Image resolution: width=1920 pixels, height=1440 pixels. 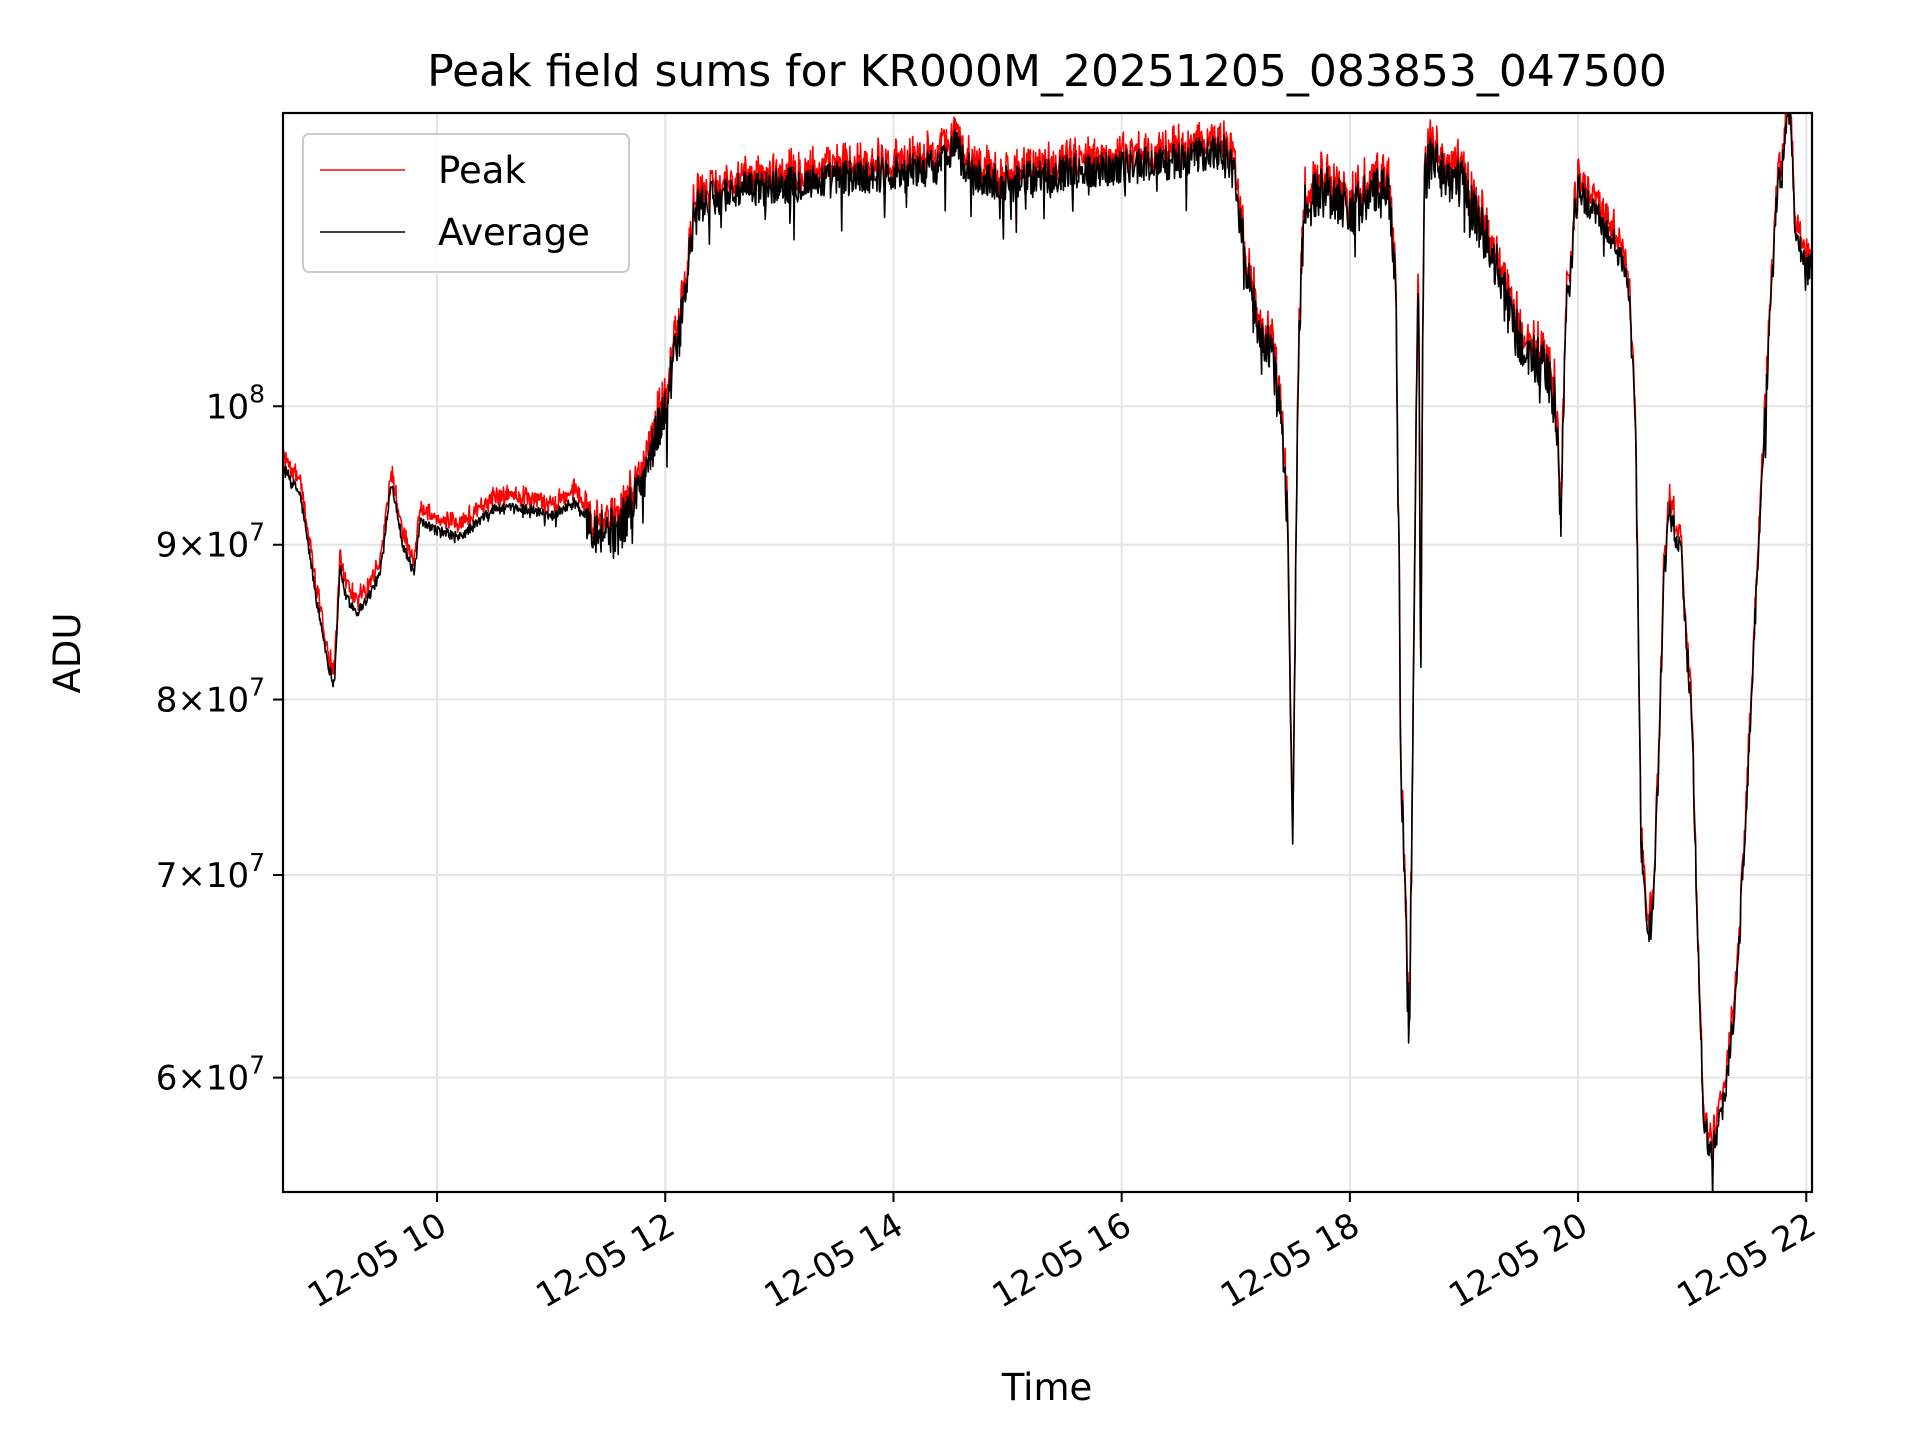 What do you see at coordinates (235, 403) in the screenshot?
I see `y-tick-label: 108` at bounding box center [235, 403].